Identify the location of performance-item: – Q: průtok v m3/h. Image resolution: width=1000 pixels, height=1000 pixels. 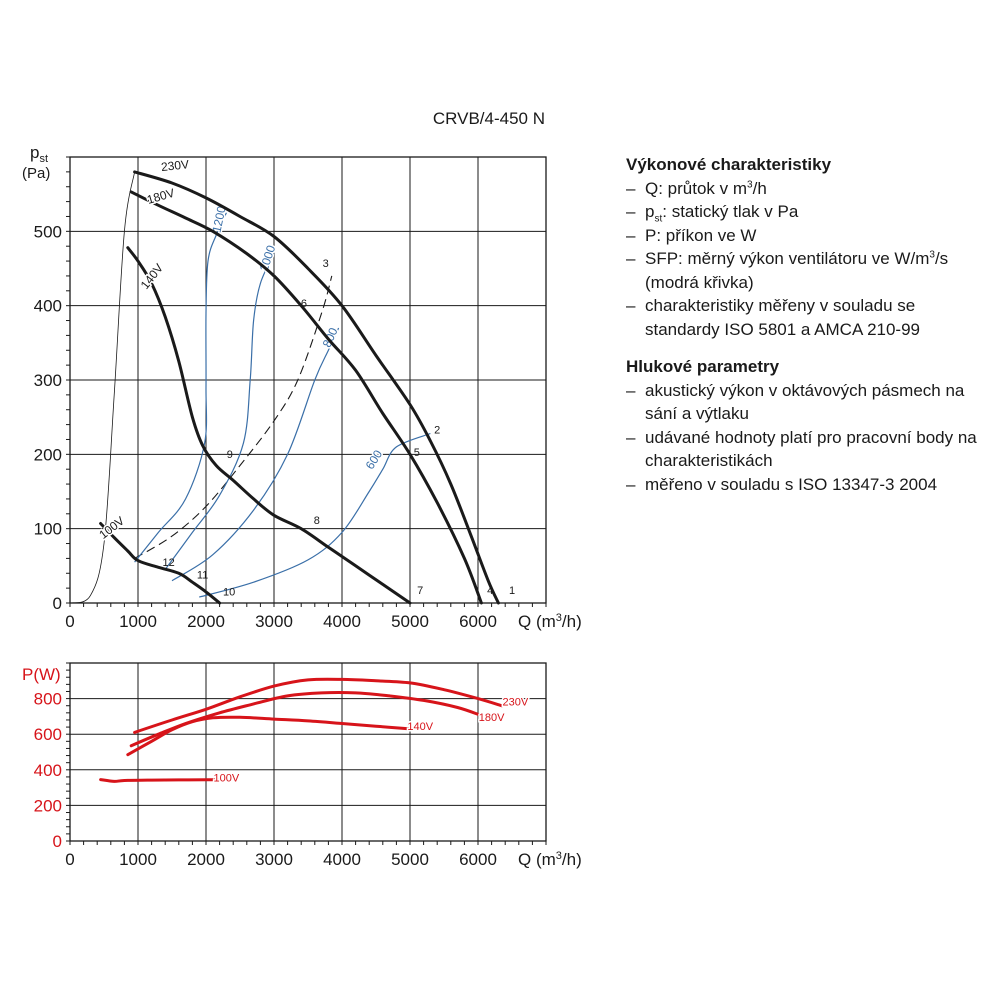
(696, 188).